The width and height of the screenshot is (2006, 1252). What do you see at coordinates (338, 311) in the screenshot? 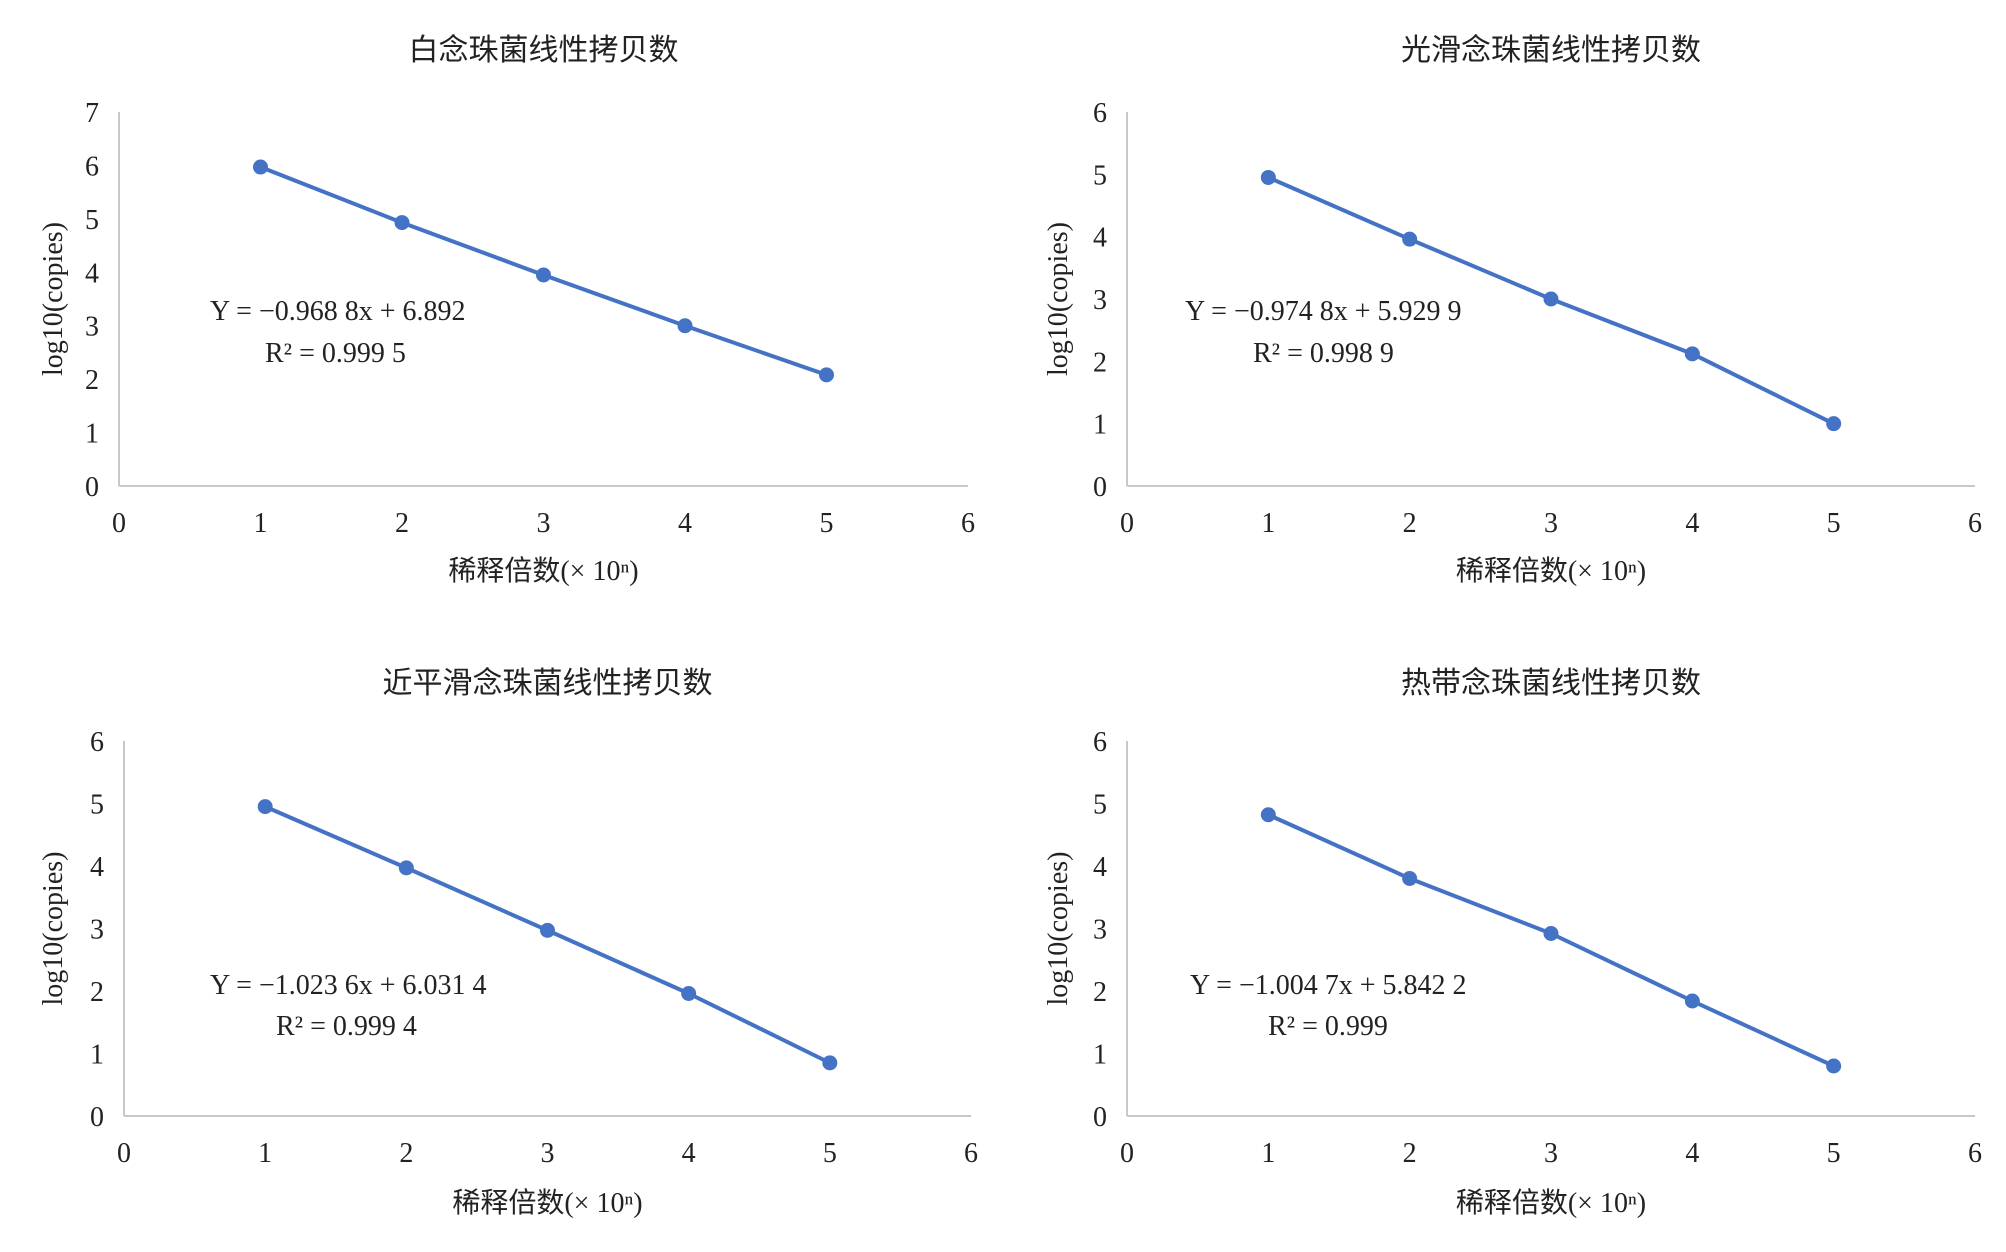
I see `regression-equation: Y = −0.968 8x + 6.892` at bounding box center [338, 311].